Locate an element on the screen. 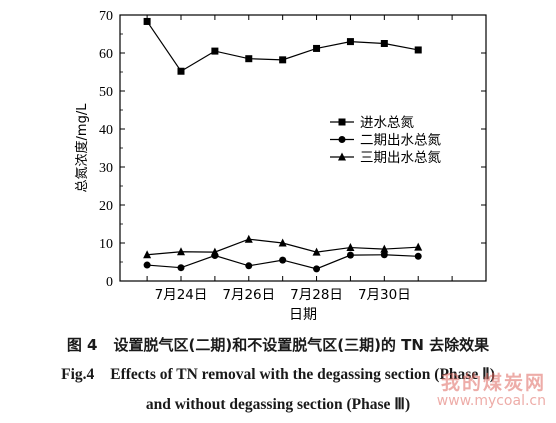  legend-label: 三期出水总氮 is located at coordinates (400, 158).